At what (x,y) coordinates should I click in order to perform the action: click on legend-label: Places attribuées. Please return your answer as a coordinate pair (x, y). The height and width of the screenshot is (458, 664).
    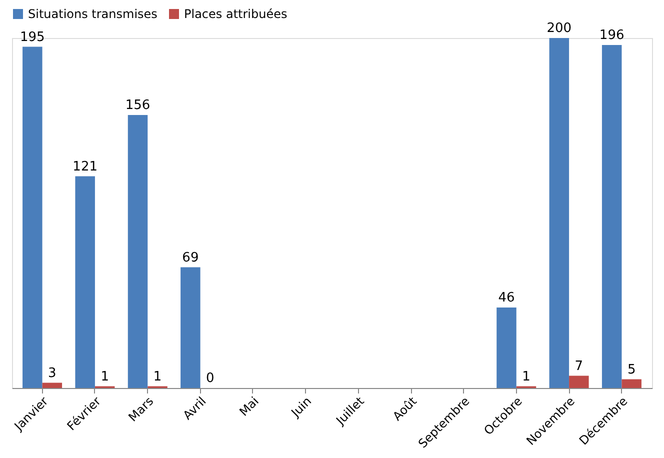
    Looking at the image, I should click on (236, 14).